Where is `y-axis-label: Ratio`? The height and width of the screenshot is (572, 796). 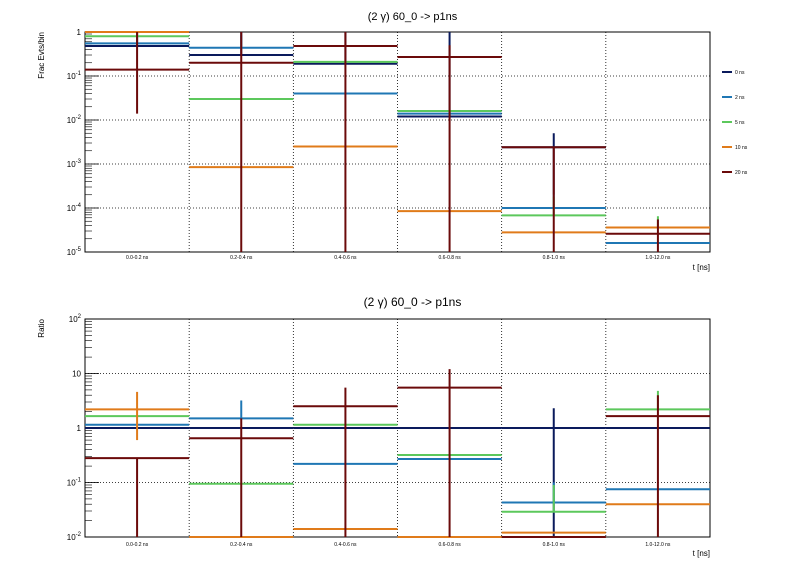
y-axis-label: Ratio is located at coordinates (41, 327).